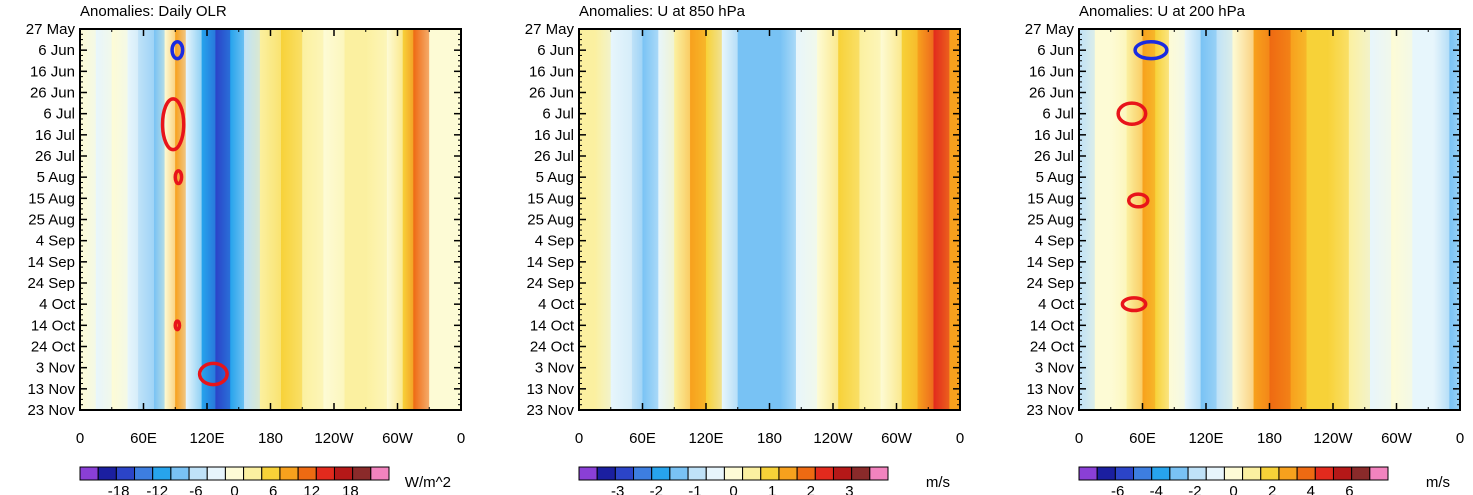 This screenshot has height=495, width=1473. What do you see at coordinates (57, 304) in the screenshot?
I see `y-tick-label: 4 Oct` at bounding box center [57, 304].